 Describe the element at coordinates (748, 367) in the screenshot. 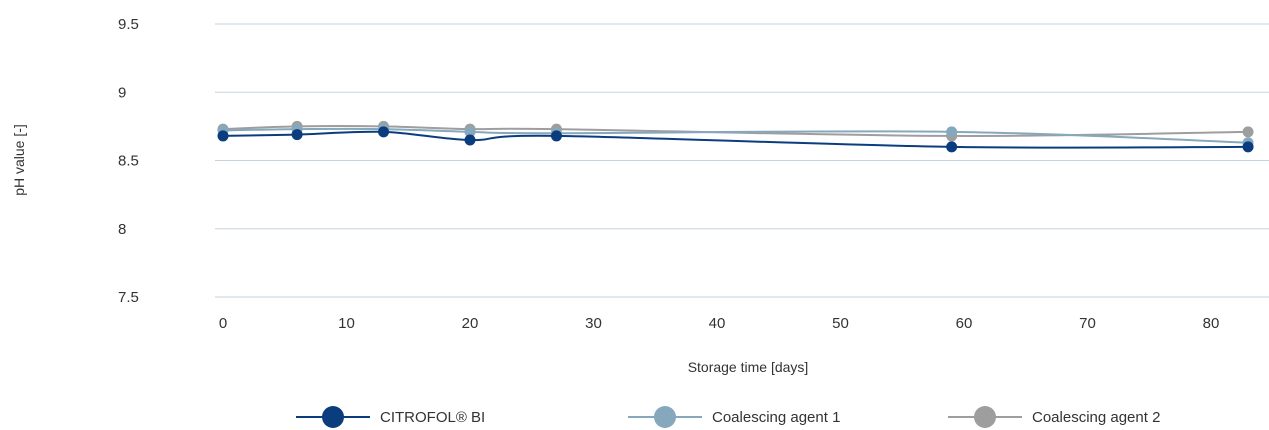

I see `x-axis-title: Storage time [days]` at that location.